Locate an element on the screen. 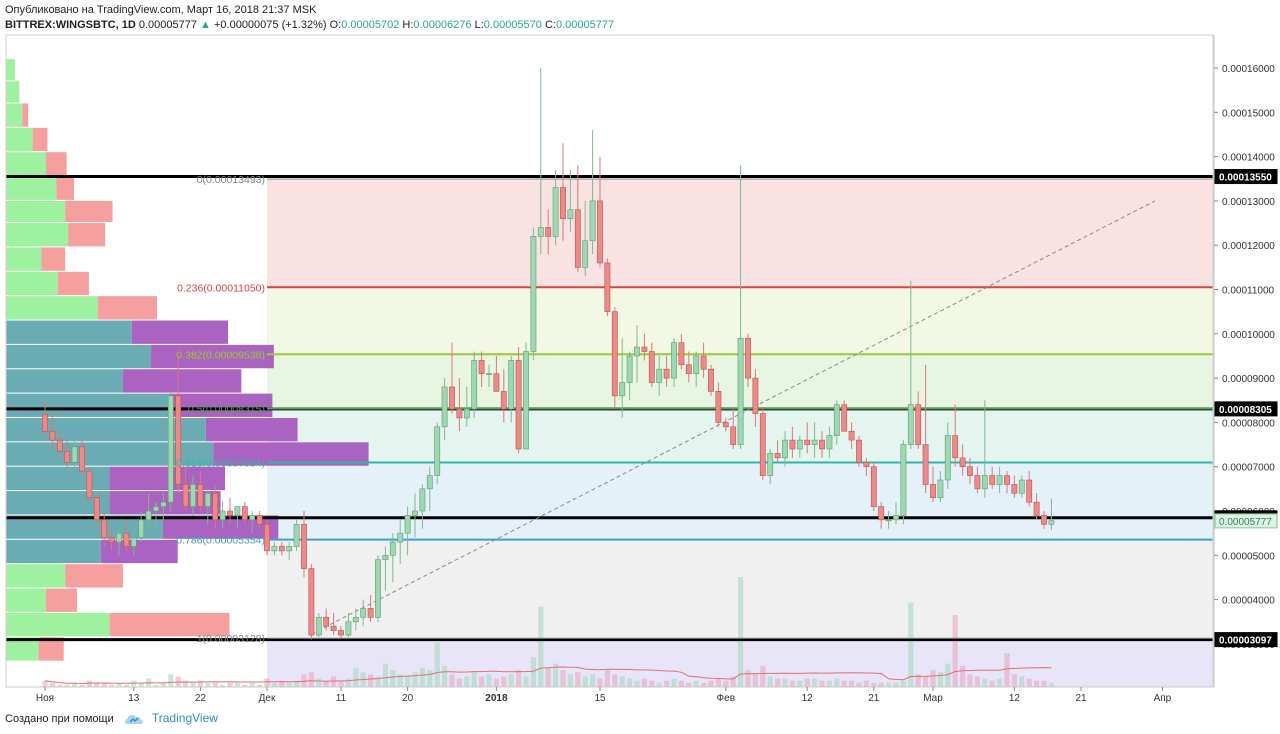 The image size is (1280, 734). volume-ma-line is located at coordinates (548, 675).